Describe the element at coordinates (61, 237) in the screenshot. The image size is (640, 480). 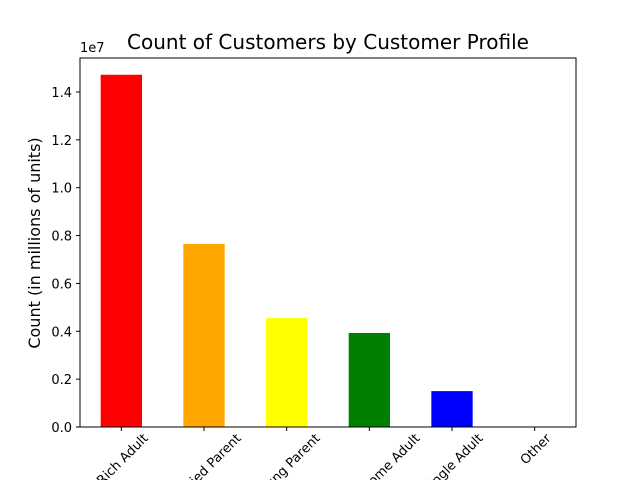
I see `y-tick-label: 0.8` at that location.